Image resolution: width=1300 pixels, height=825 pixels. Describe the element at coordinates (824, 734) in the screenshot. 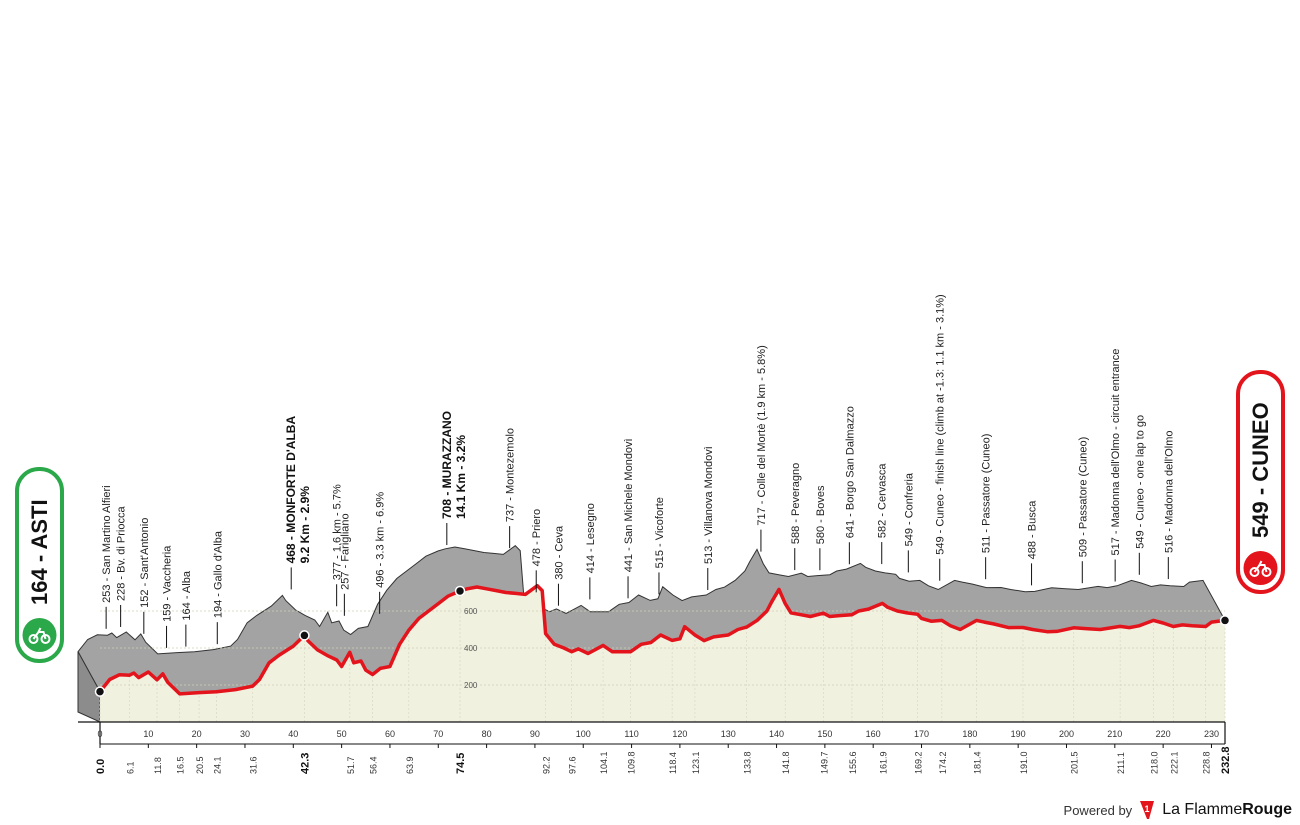

I see `x-tick-label: 150` at that location.